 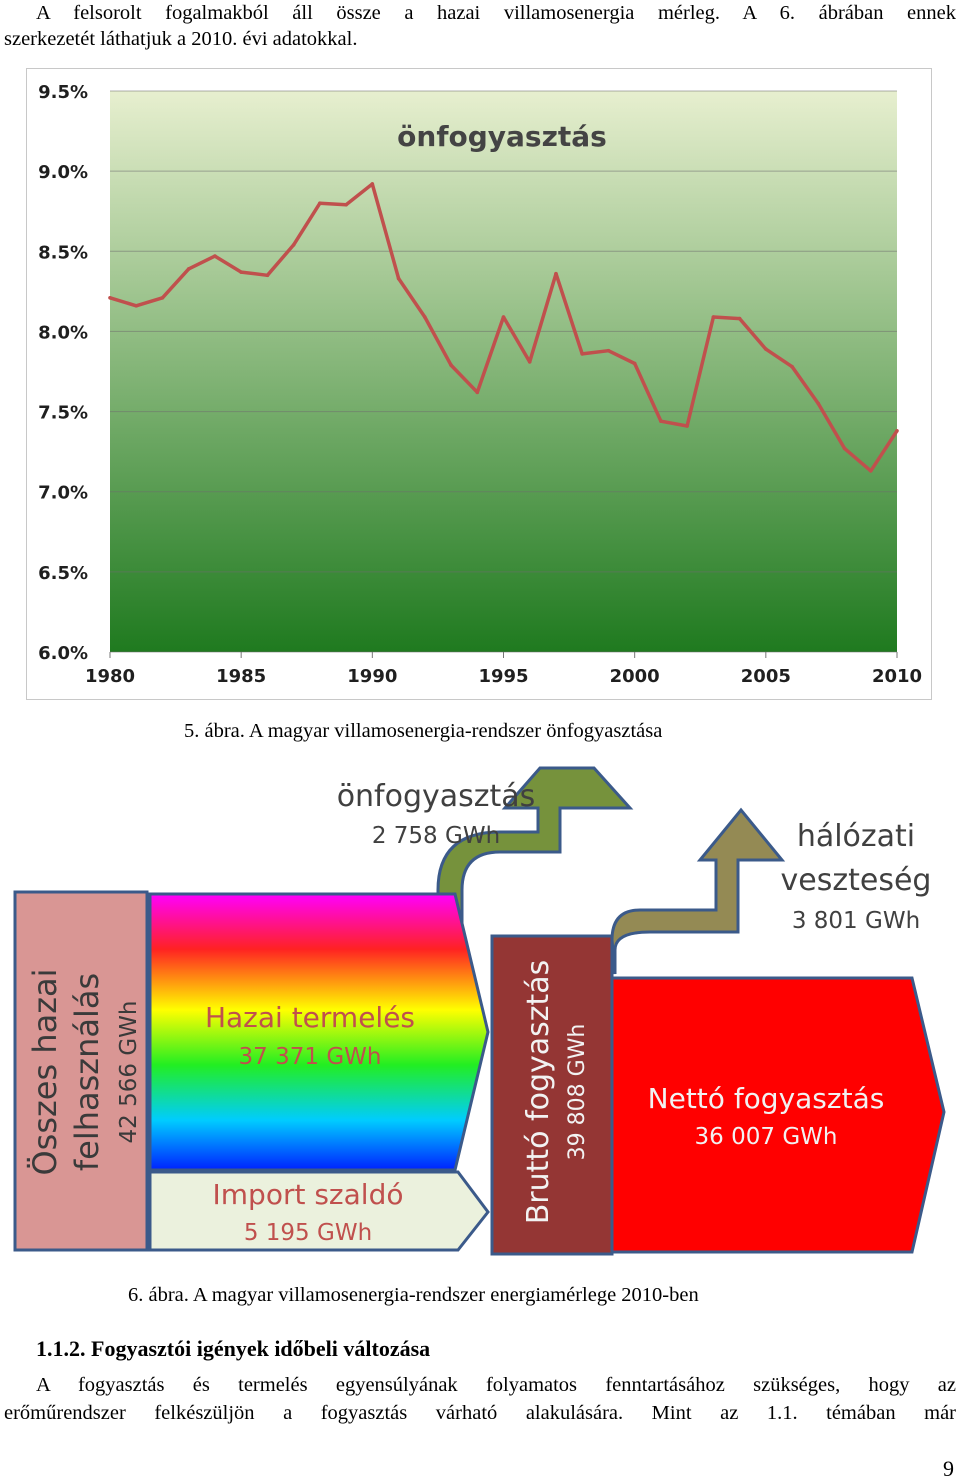 I want to click on y-tick-label: 7.0%, so click(x=63, y=493).